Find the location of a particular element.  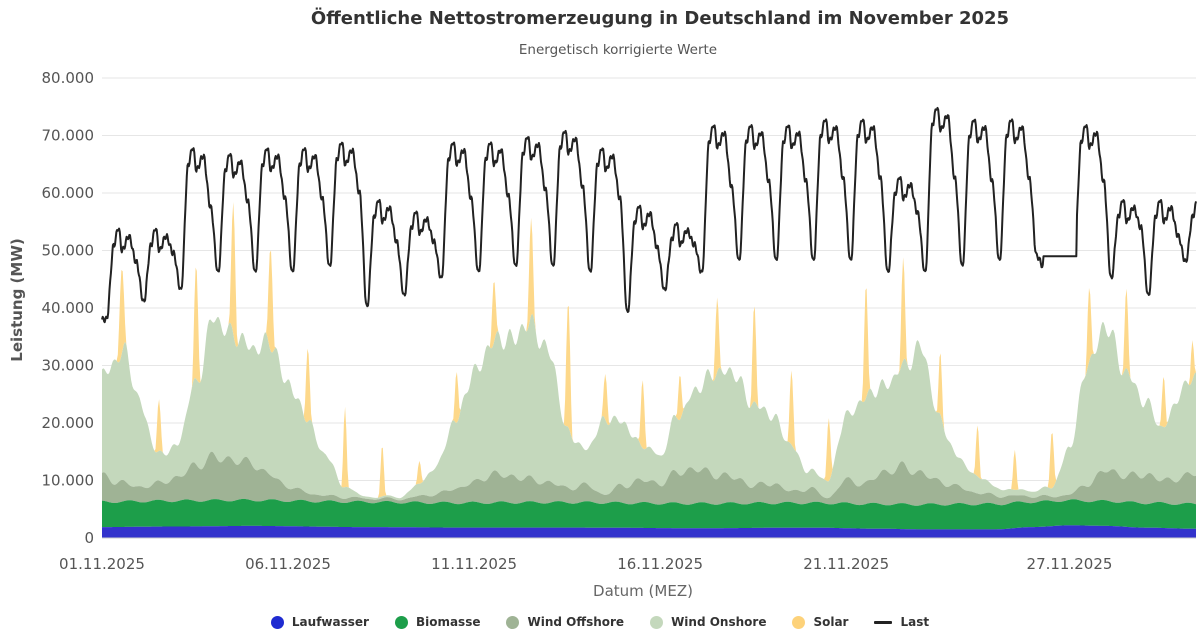

y-tick-label: 50.000 is located at coordinates (68, 251).